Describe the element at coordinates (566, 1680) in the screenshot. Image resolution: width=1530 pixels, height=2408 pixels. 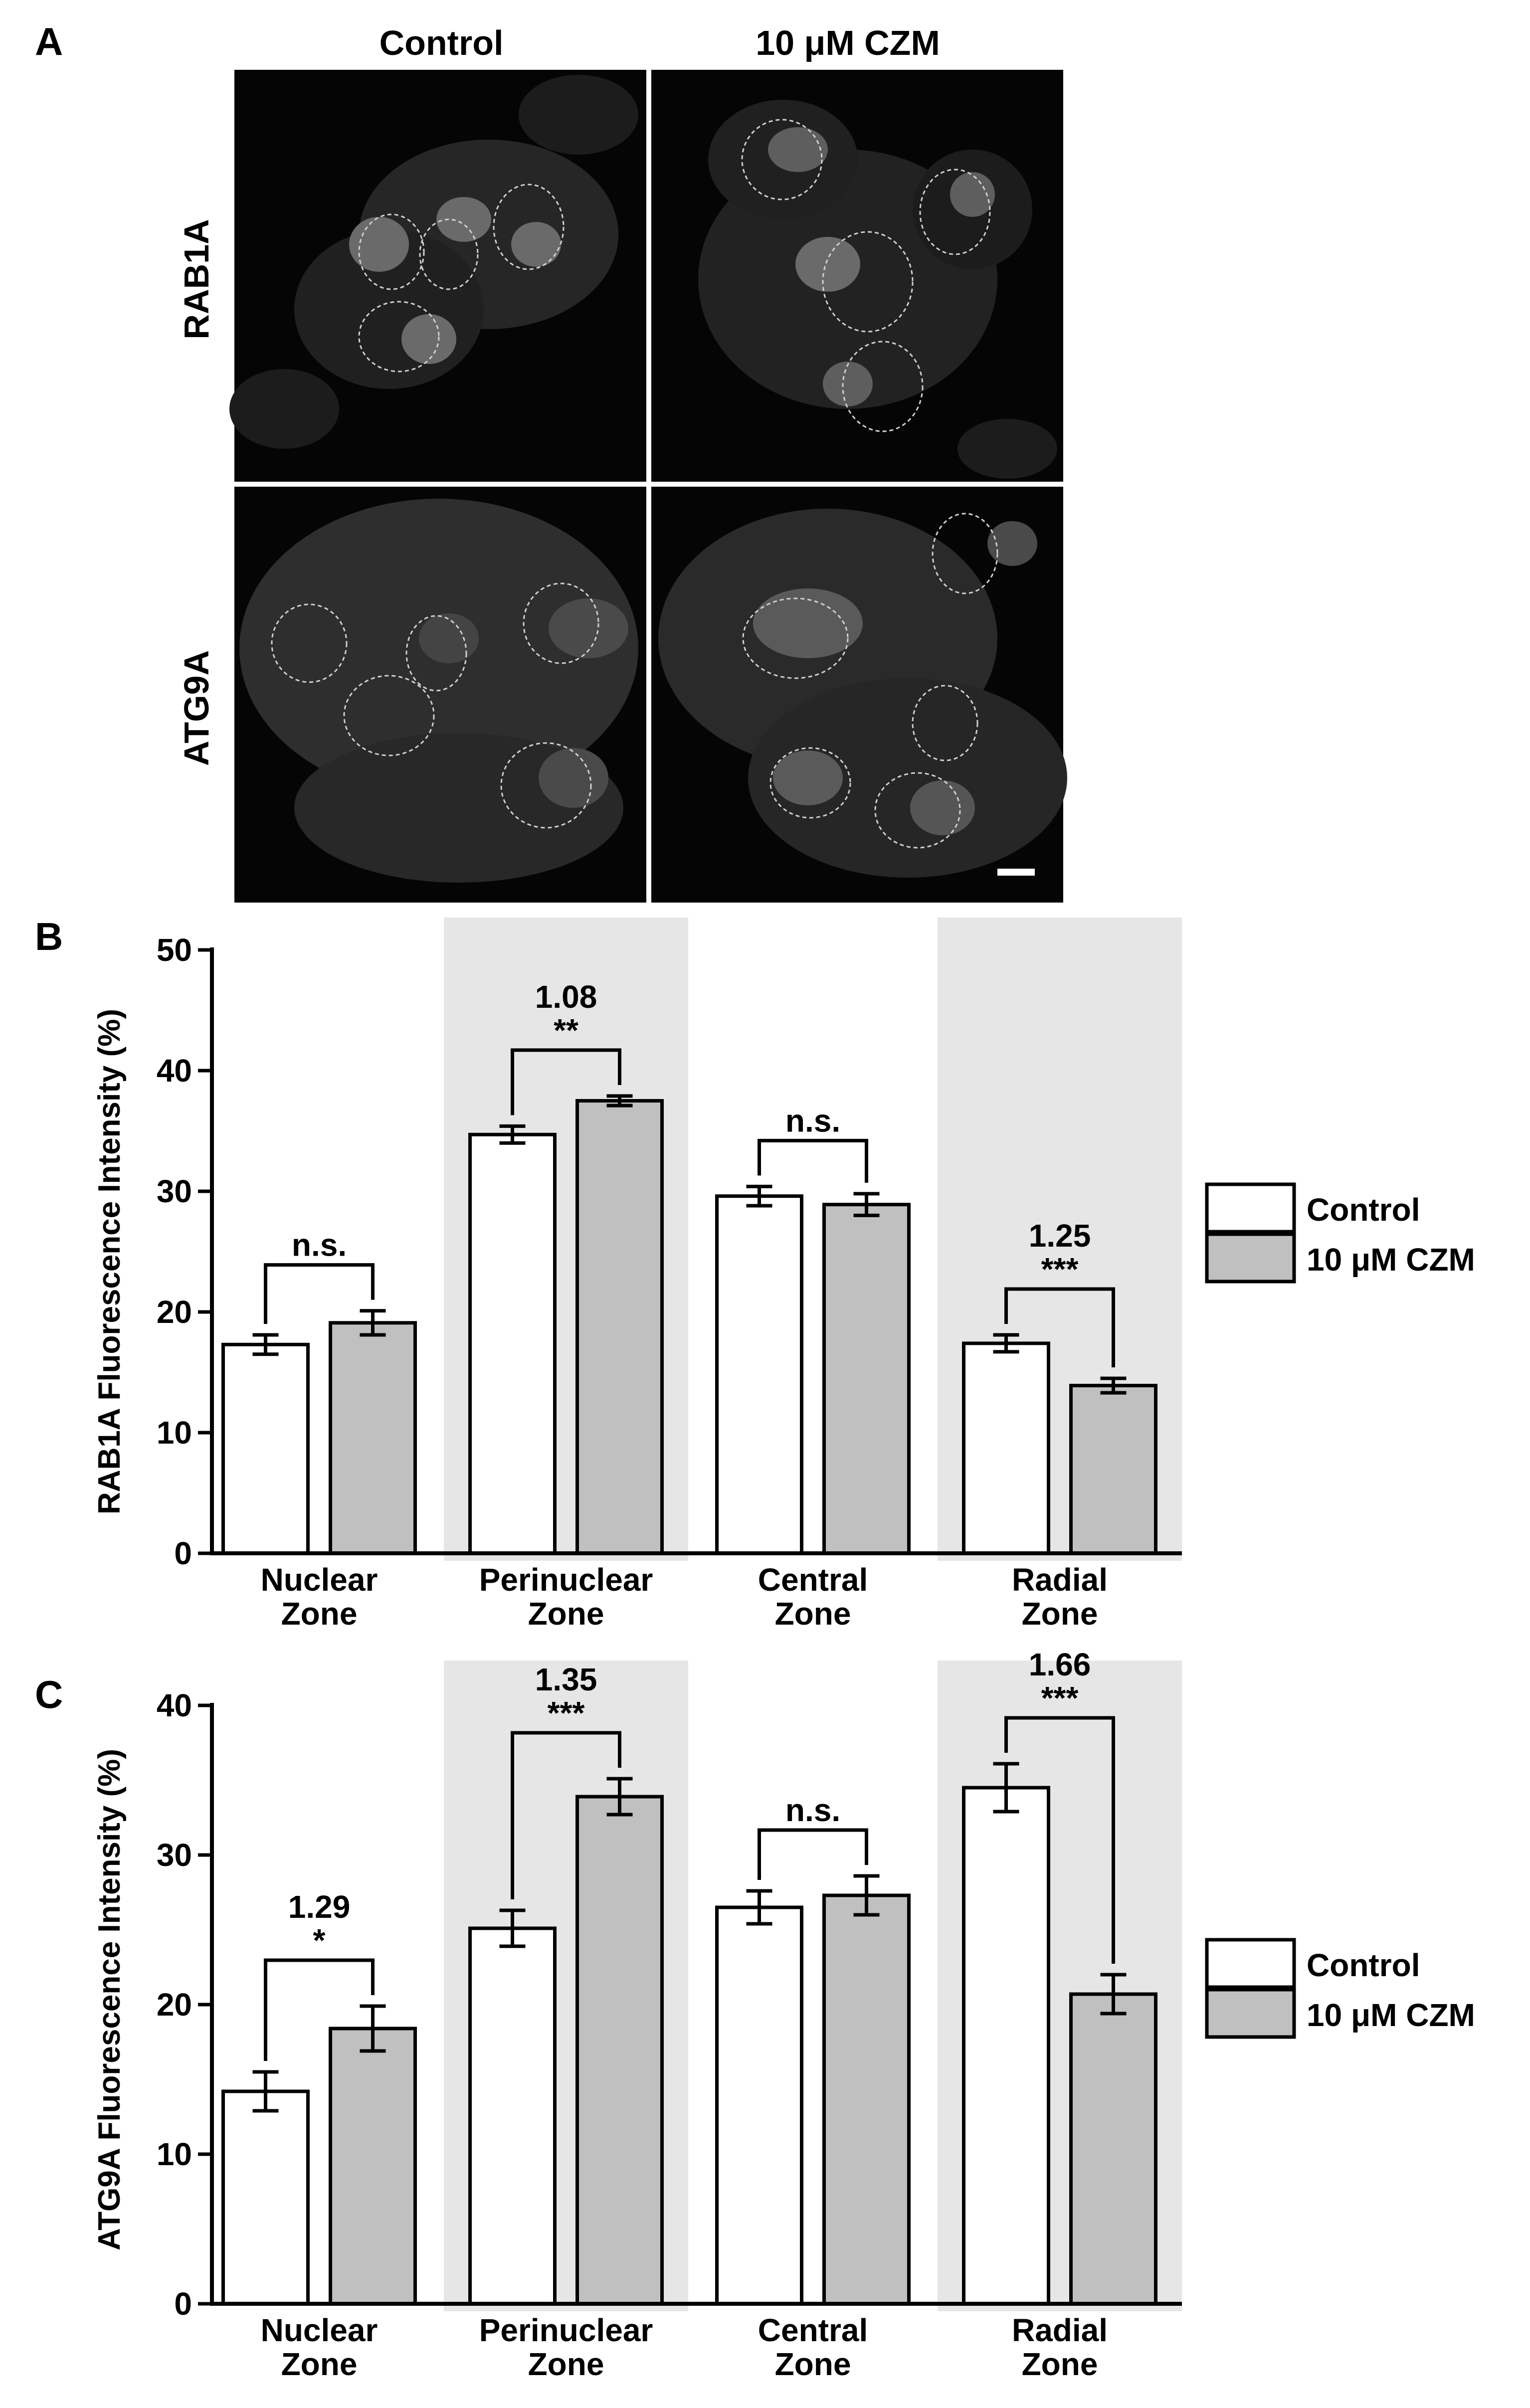
I see `fold-change-label: 1.35` at that location.